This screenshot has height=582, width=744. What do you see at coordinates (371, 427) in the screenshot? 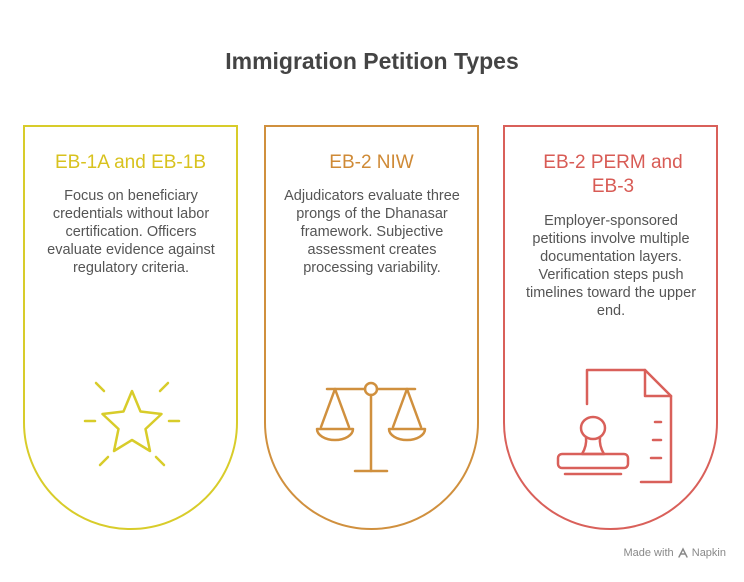
I see `scales-icon` at bounding box center [371, 427].